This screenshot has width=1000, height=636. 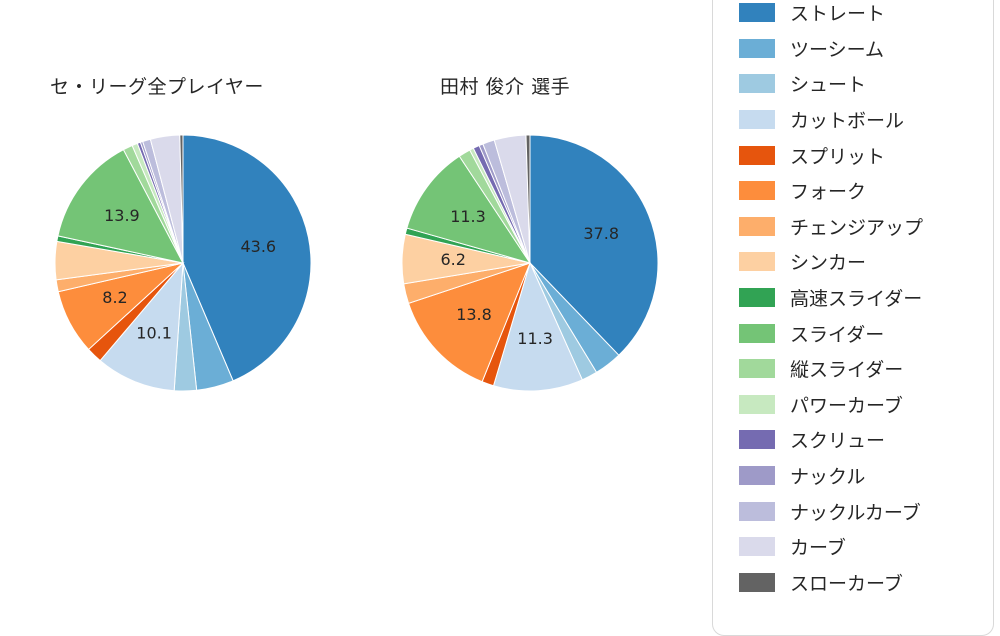 I want to click on legend-item: スプリット, so click(x=866, y=155).